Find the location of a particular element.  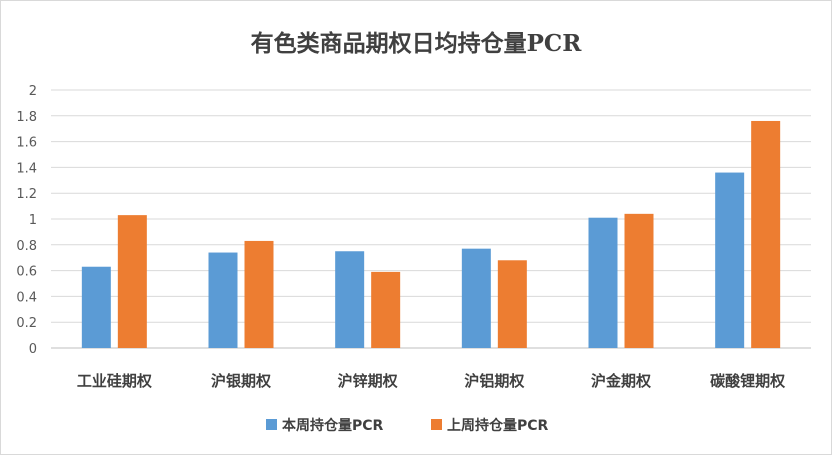

x-axis-ticks: 工业硅期权 沪银期权 沪锌期权 沪铝期权 沪金期权 碳酸锂期权 is located at coordinates (431, 381).